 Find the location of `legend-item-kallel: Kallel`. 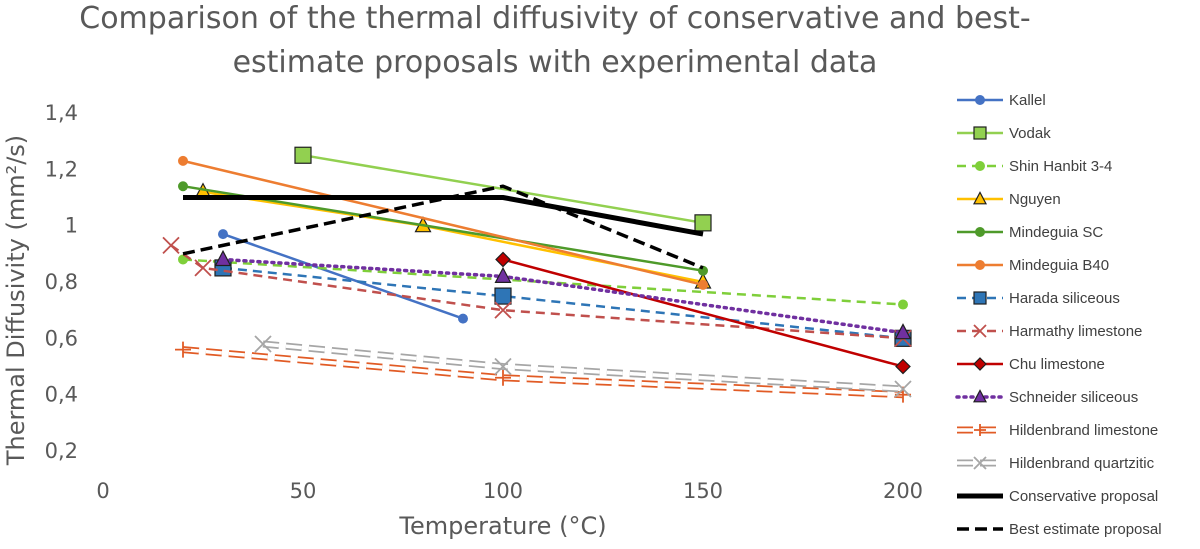

legend-item-kallel: Kallel is located at coordinates (1001, 100).